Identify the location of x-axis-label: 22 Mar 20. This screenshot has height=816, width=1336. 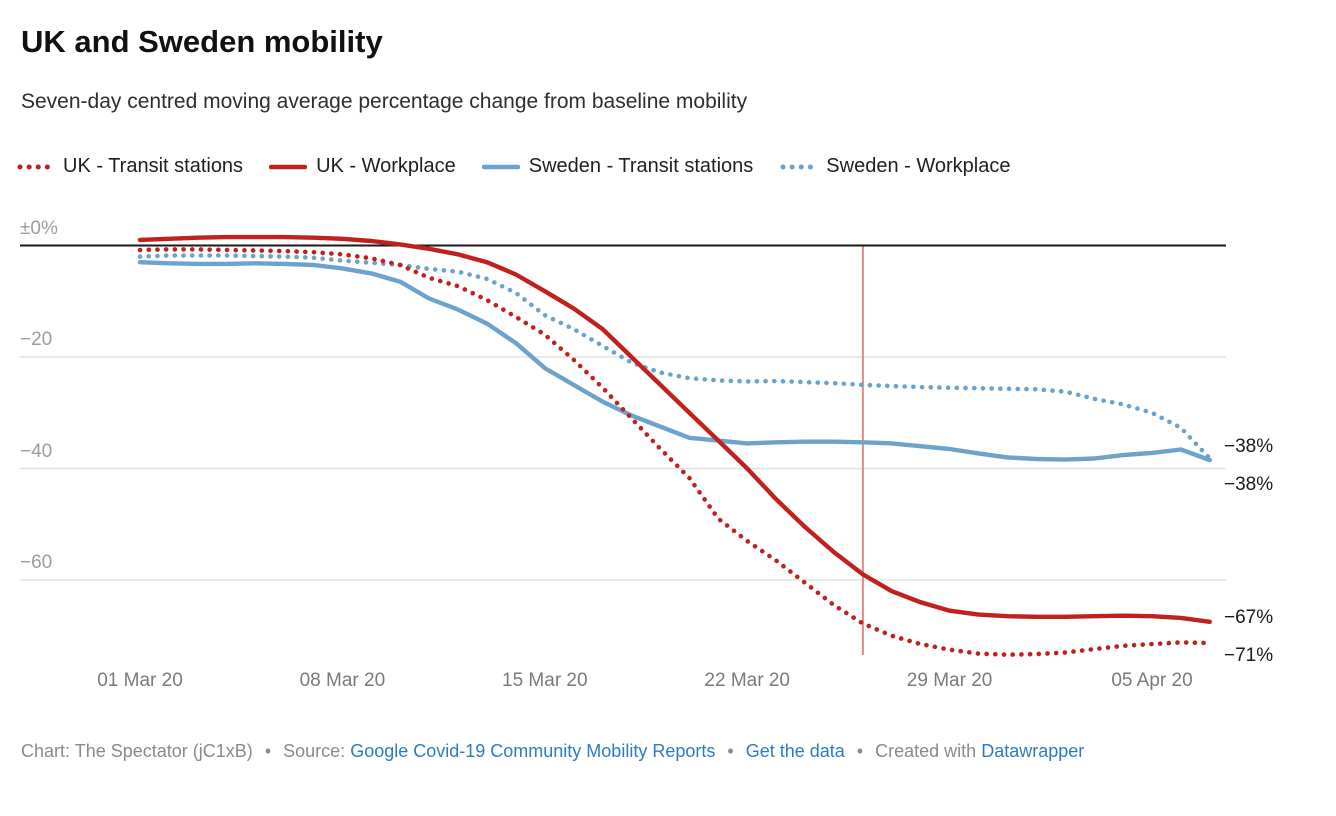
(747, 680).